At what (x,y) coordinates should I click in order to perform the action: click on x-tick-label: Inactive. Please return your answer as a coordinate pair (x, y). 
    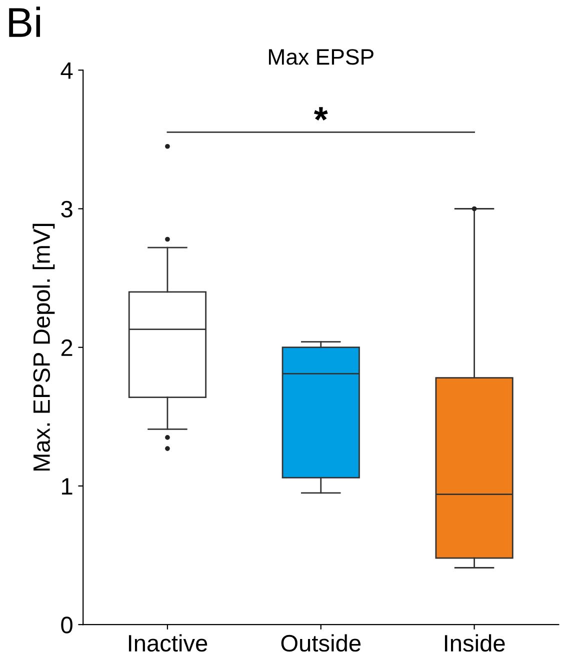
    Looking at the image, I should click on (168, 643).